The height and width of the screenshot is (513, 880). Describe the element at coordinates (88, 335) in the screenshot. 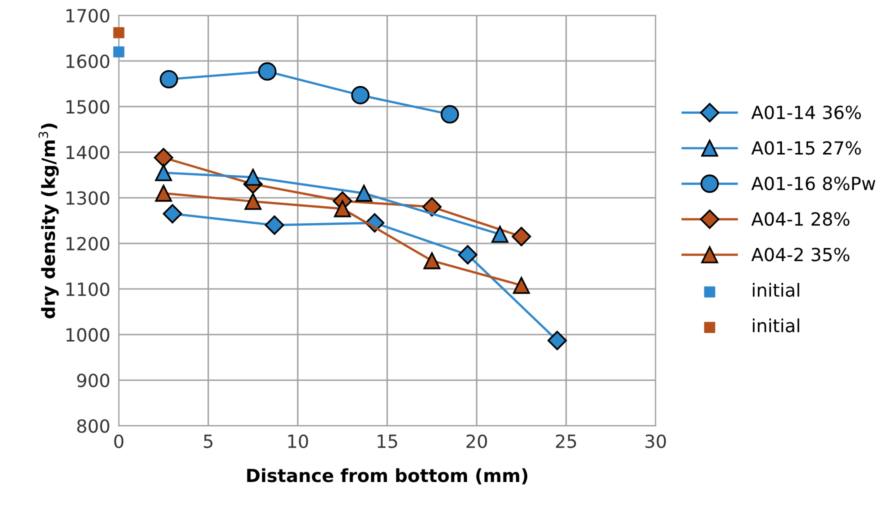

I see `y-tick-label: 1000` at that location.